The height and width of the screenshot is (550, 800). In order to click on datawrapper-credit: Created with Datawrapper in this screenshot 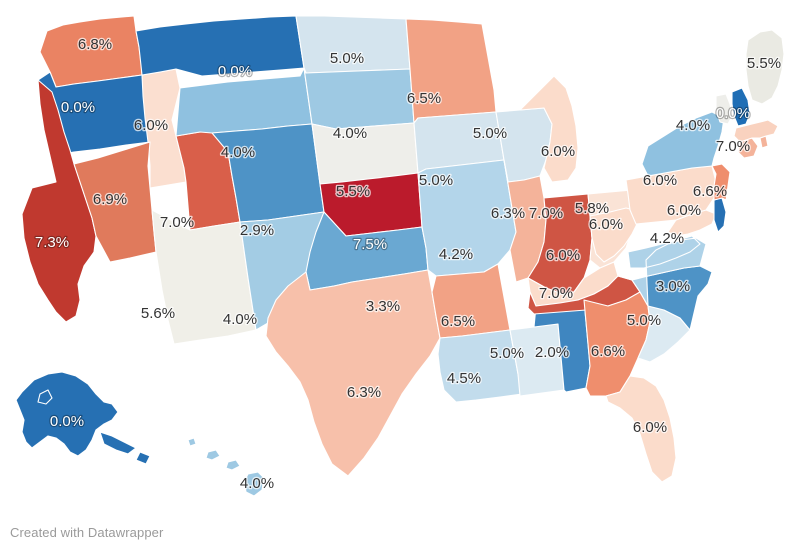, I will do `click(87, 532)`.